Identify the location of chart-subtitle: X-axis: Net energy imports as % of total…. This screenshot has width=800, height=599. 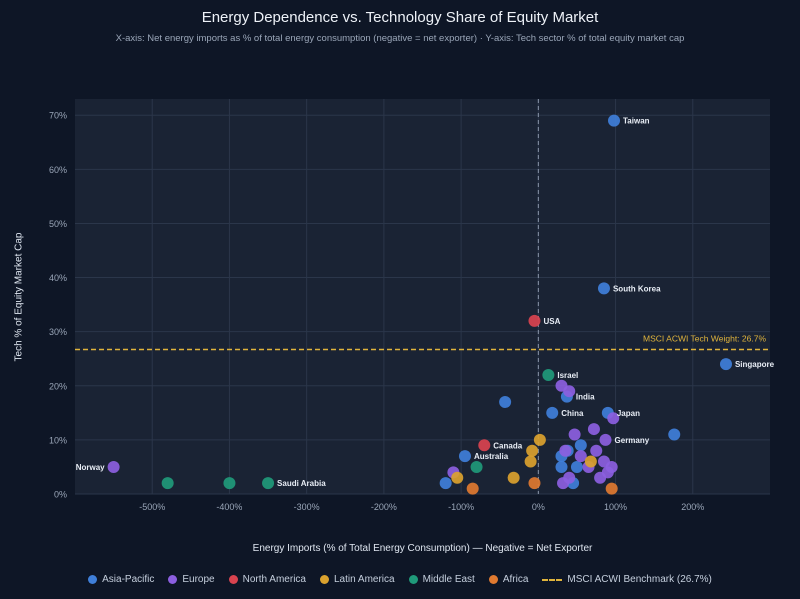
(400, 38).